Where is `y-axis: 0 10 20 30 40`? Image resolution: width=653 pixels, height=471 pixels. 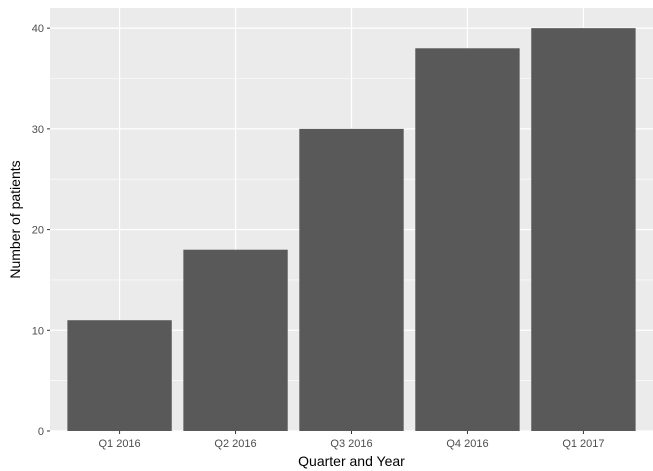 y-axis: 0 10 20 30 40 is located at coordinates (41, 230).